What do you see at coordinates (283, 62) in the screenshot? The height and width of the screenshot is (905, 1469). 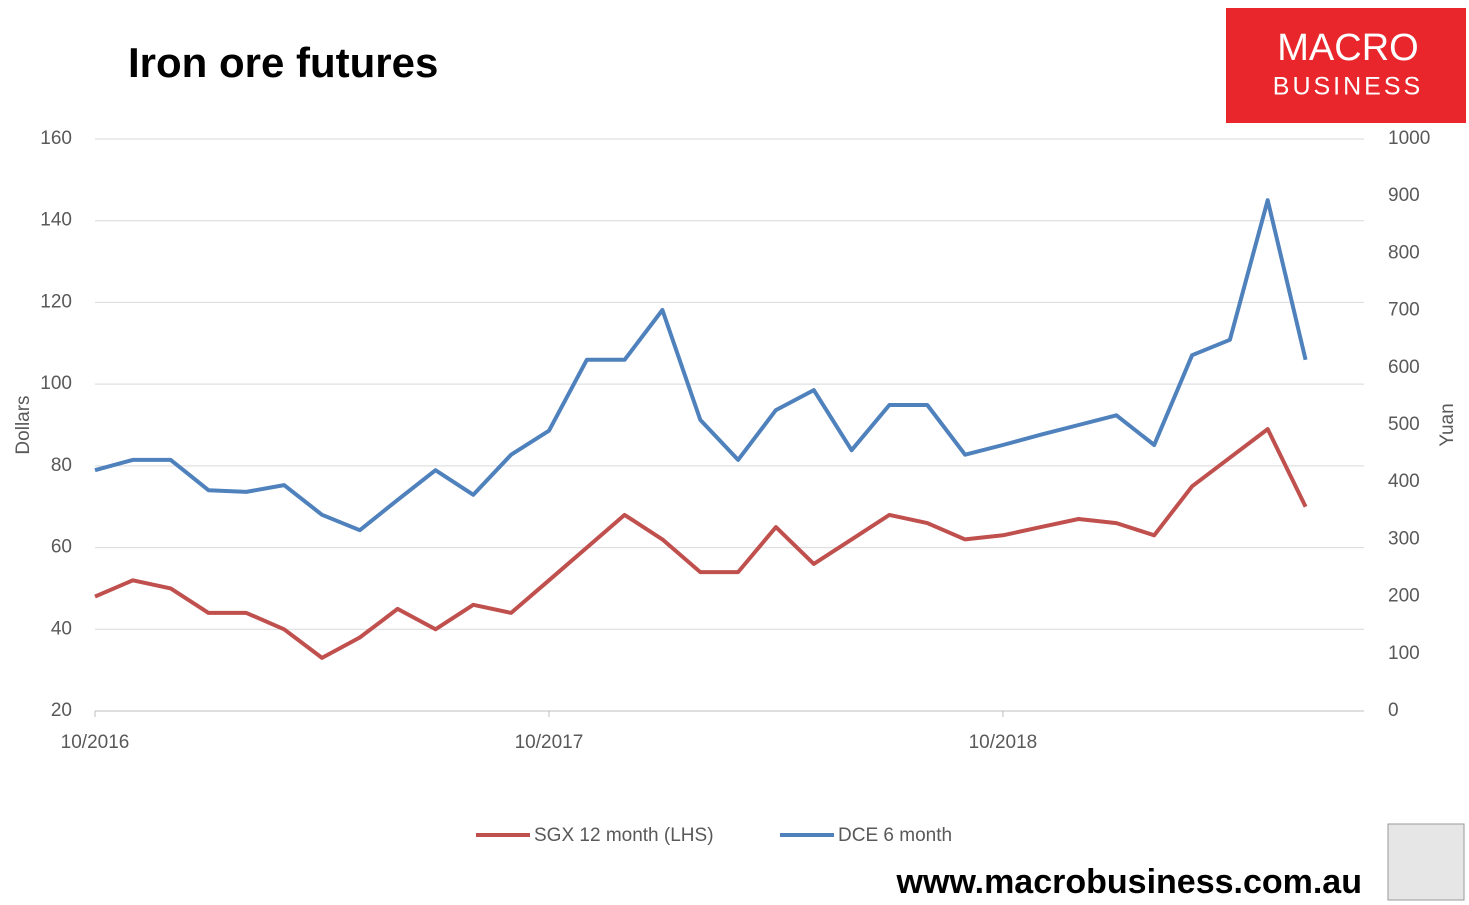 I see `chart-title: Iron ore futures` at bounding box center [283, 62].